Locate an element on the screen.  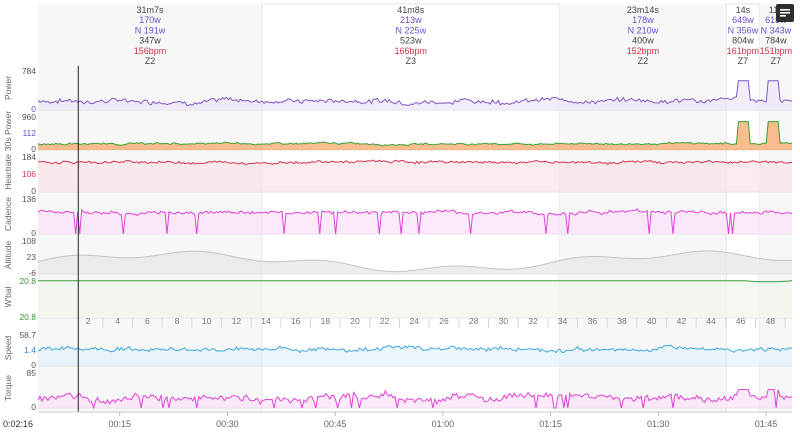
series-line-wbal is located at coordinates (415, 281).